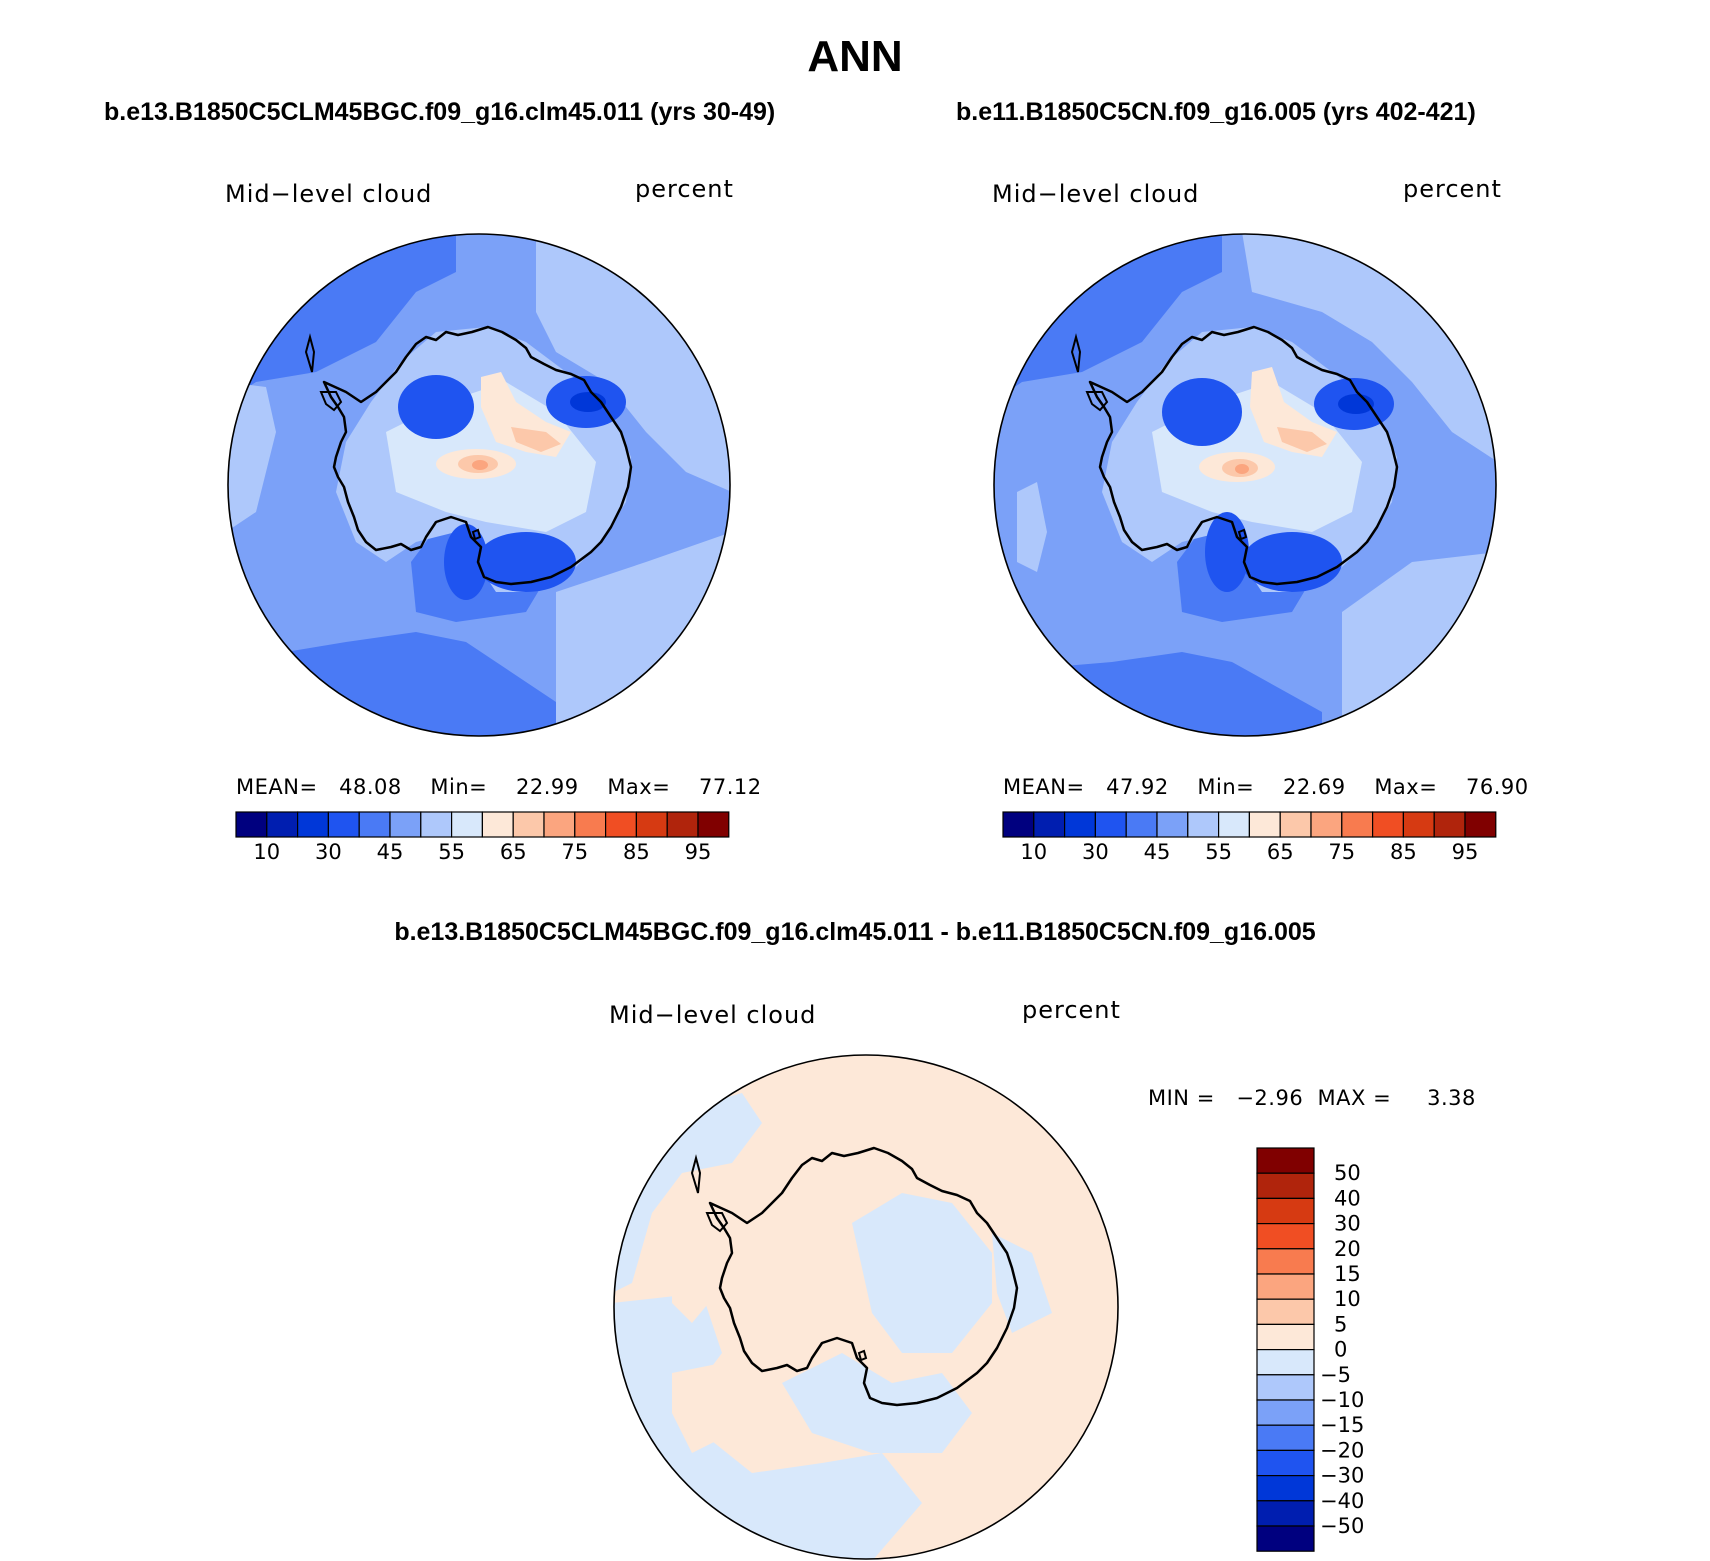 The height and width of the screenshot is (1561, 1710). What do you see at coordinates (730, 787) in the screenshot?
I see `panel1-max-value: 77.12` at bounding box center [730, 787].